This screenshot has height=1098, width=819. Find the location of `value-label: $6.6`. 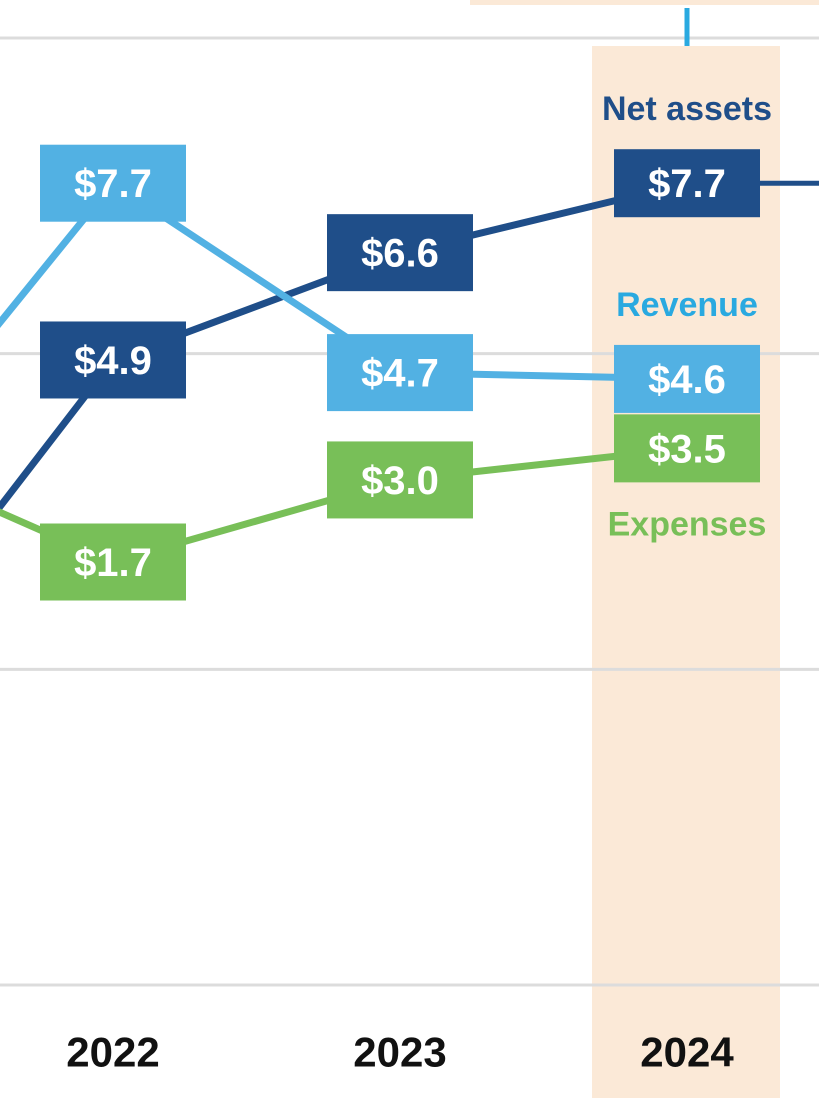

value-label: $6.6 is located at coordinates (400, 254).